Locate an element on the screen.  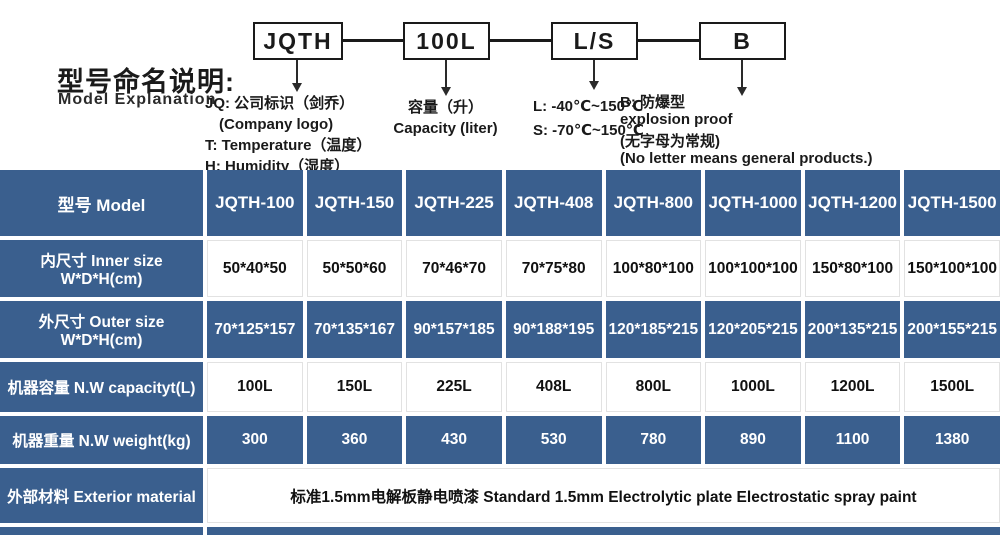
code-box-ls-label: L/S is located at coordinates (594, 40).